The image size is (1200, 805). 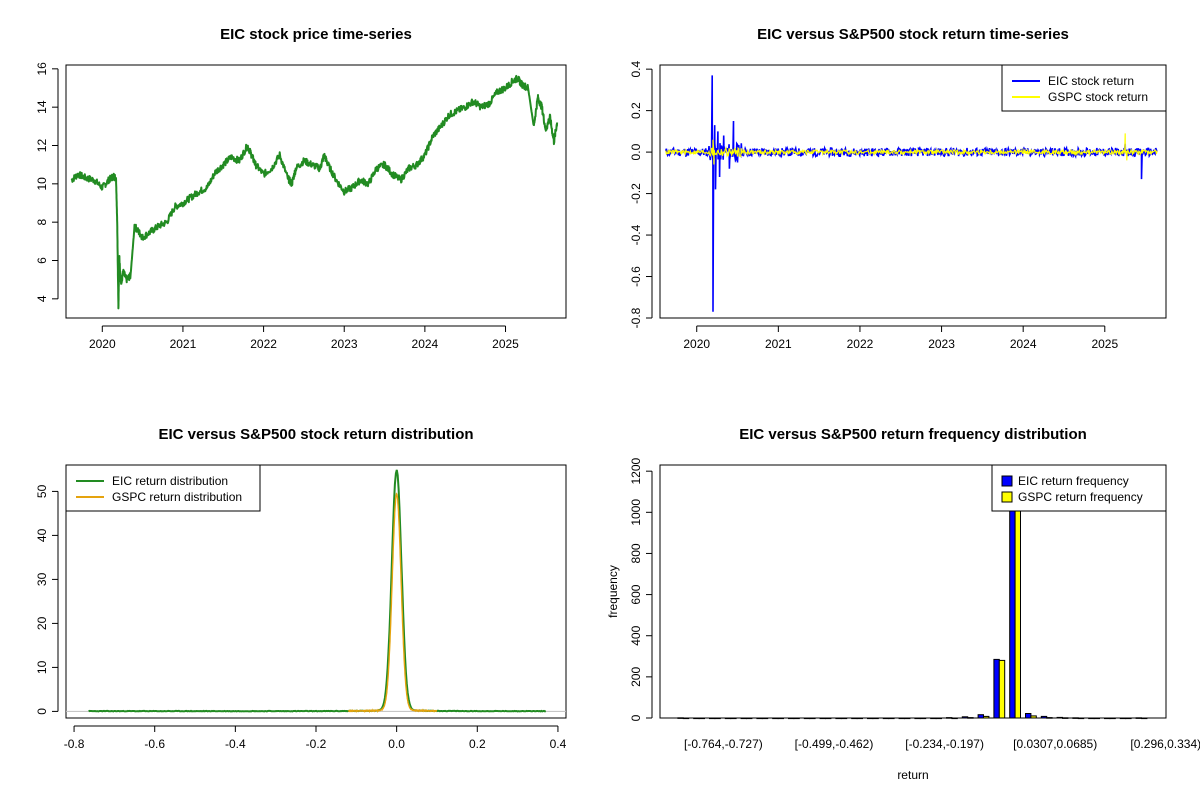 I want to click on chart-title: EIC stock price time-series, so click(x=316, y=34).